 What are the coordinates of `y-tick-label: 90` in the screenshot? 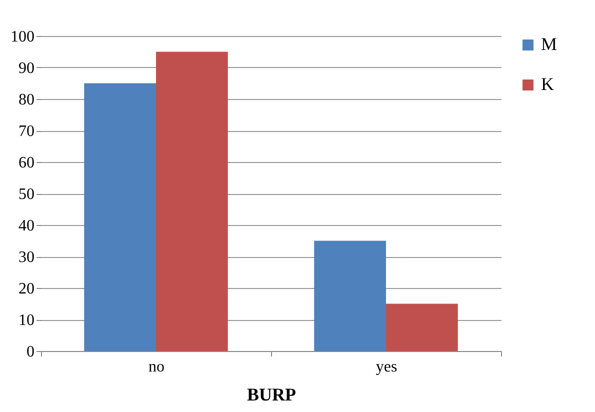 It's located at (26, 68).